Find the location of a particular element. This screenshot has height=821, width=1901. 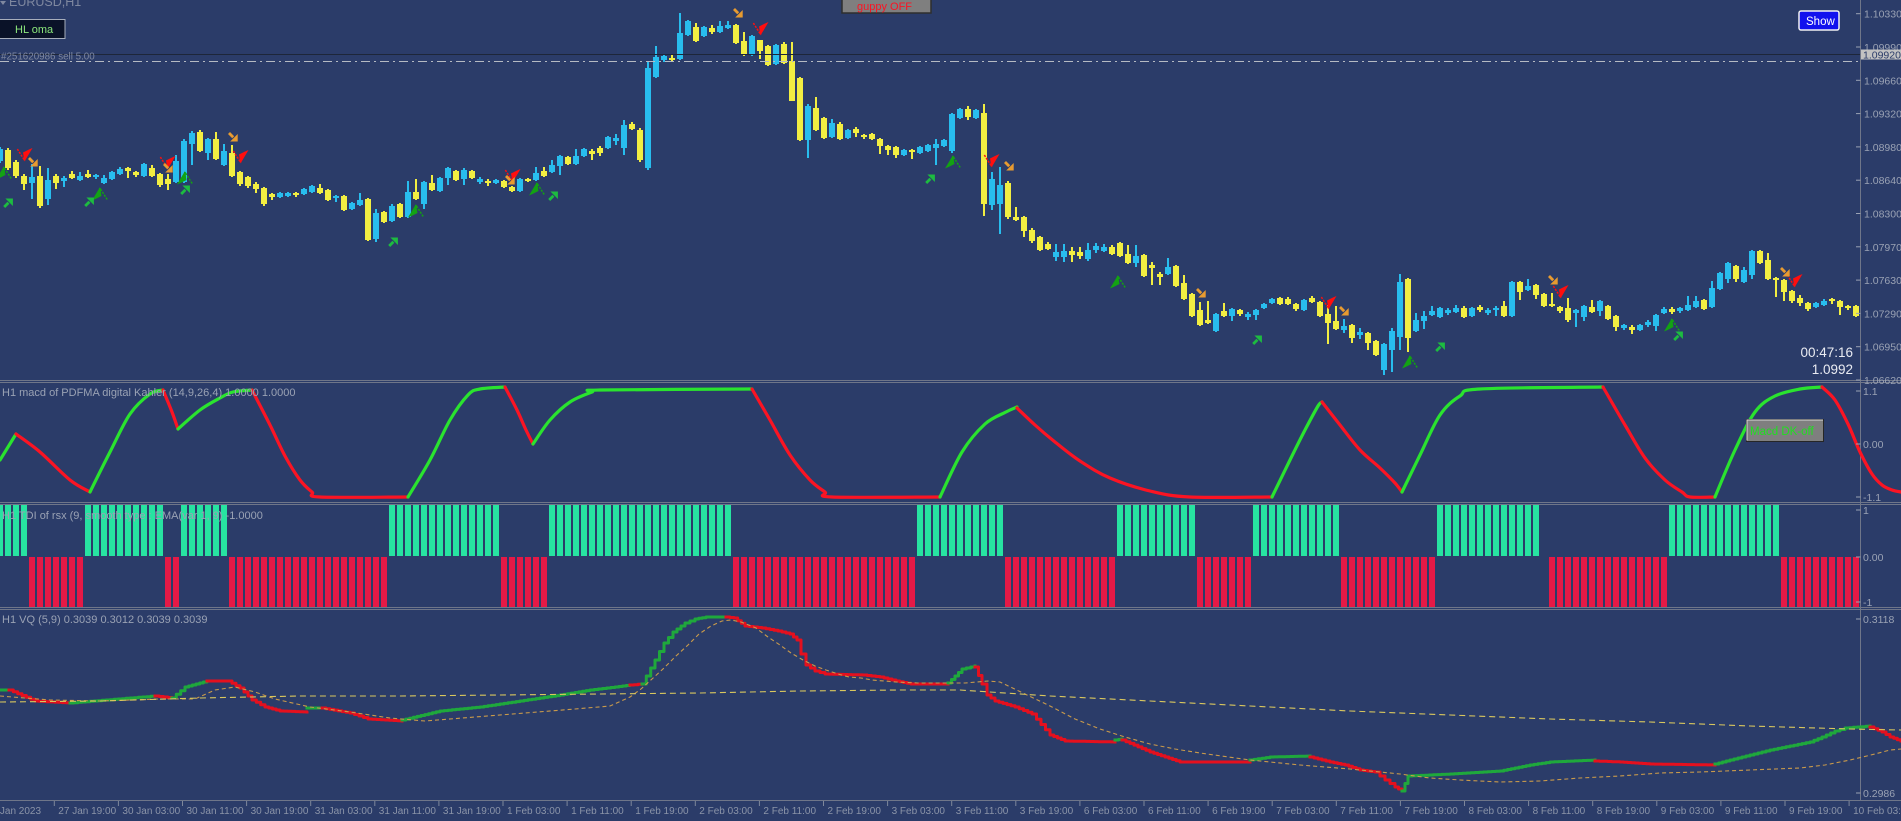

svg-text: Show is located at coordinates (1820, 22).